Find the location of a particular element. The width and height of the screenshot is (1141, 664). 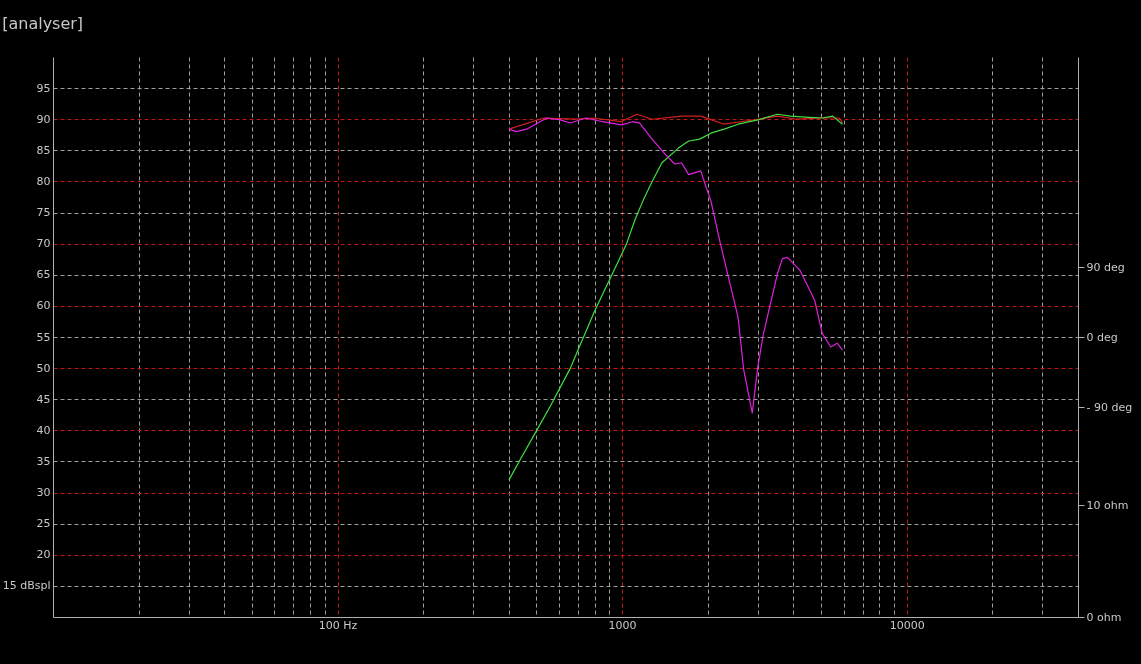

chart-title: [analyser] is located at coordinates (43, 24).